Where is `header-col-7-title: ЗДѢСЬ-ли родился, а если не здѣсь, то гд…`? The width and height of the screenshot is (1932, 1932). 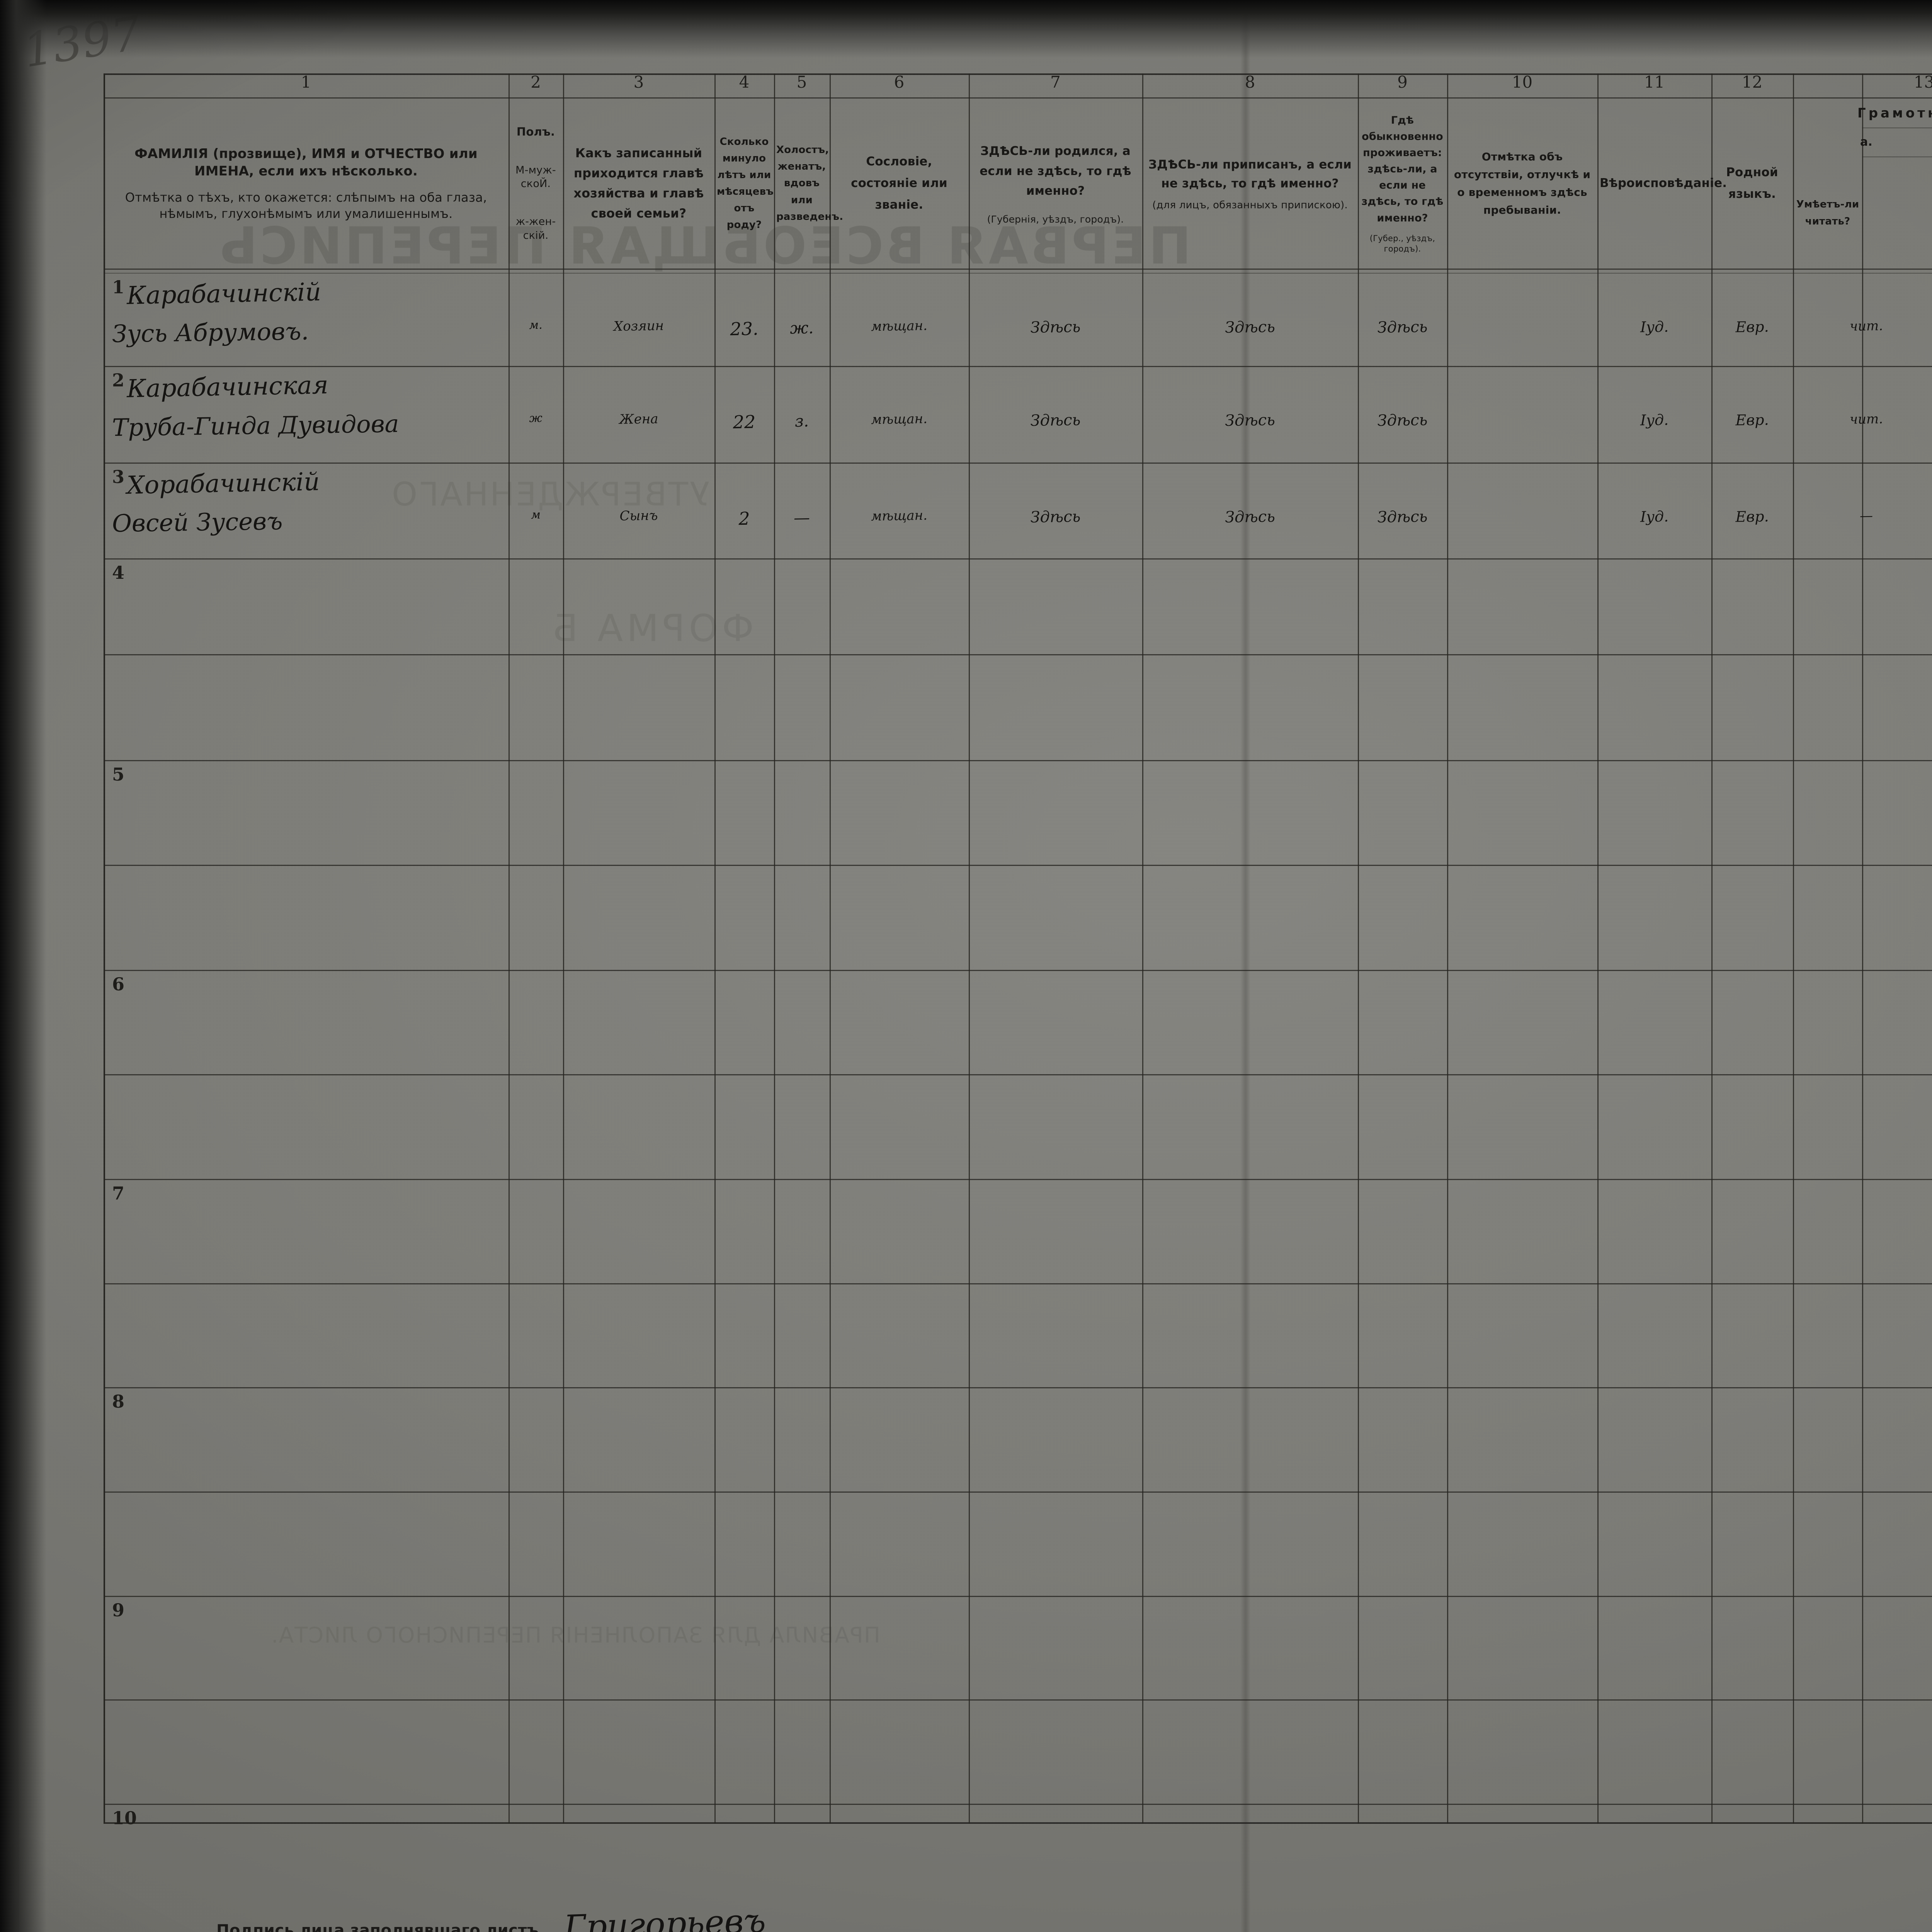 header-col-7-title: ЗДѢСЬ-ли родился, а если не здѣсь, то гд… is located at coordinates (1056, 171).